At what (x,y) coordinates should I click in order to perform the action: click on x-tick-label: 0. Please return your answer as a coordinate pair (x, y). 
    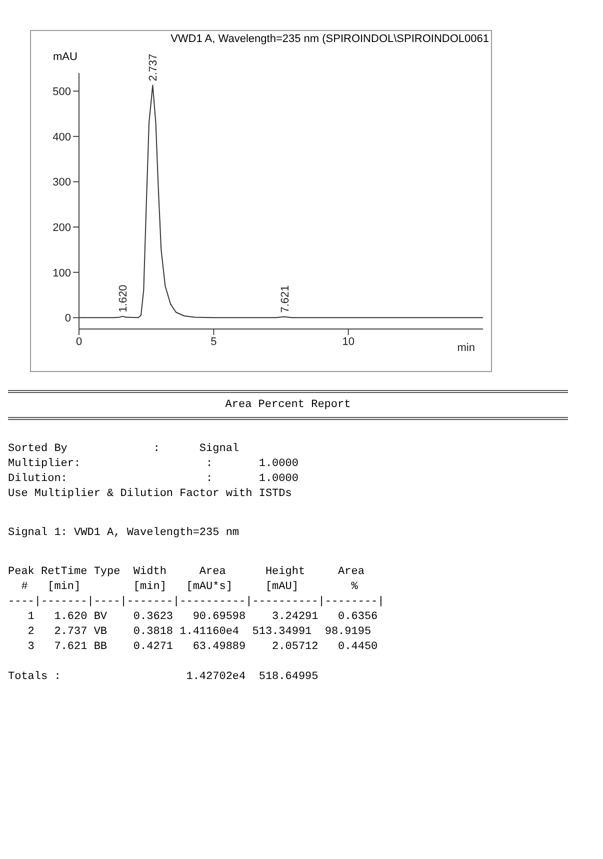
    Looking at the image, I should click on (79, 342).